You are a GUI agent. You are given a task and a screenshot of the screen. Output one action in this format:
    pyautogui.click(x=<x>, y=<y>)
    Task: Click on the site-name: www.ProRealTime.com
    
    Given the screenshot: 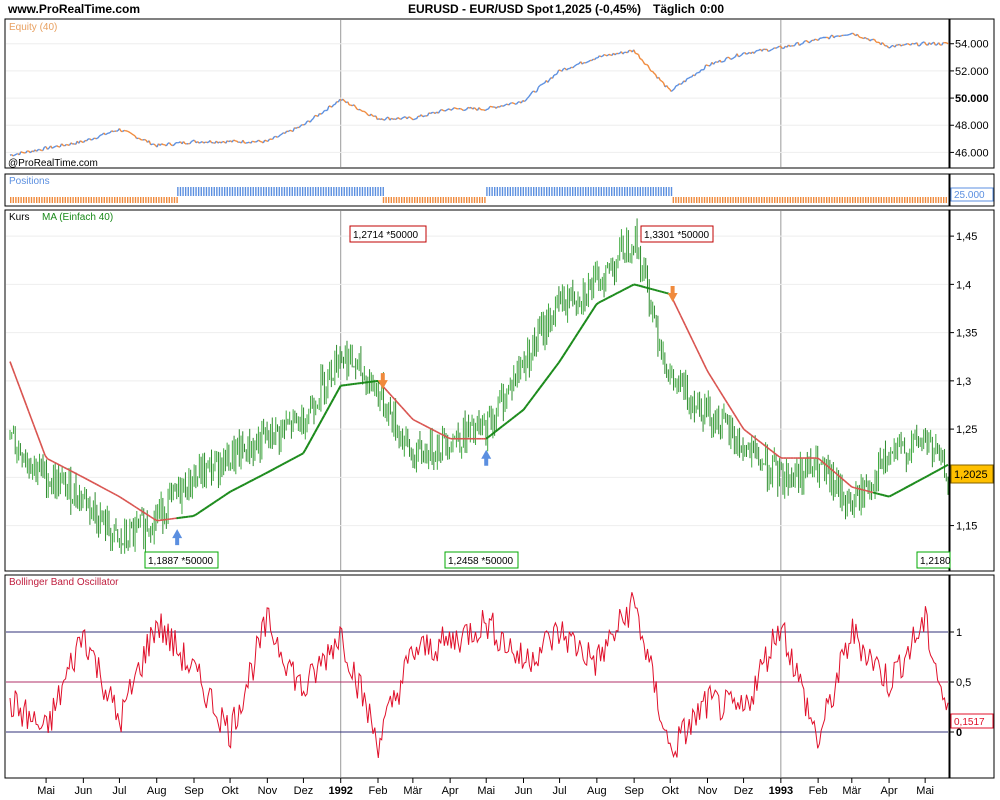 What is the action you would take?
    pyautogui.click(x=73, y=9)
    